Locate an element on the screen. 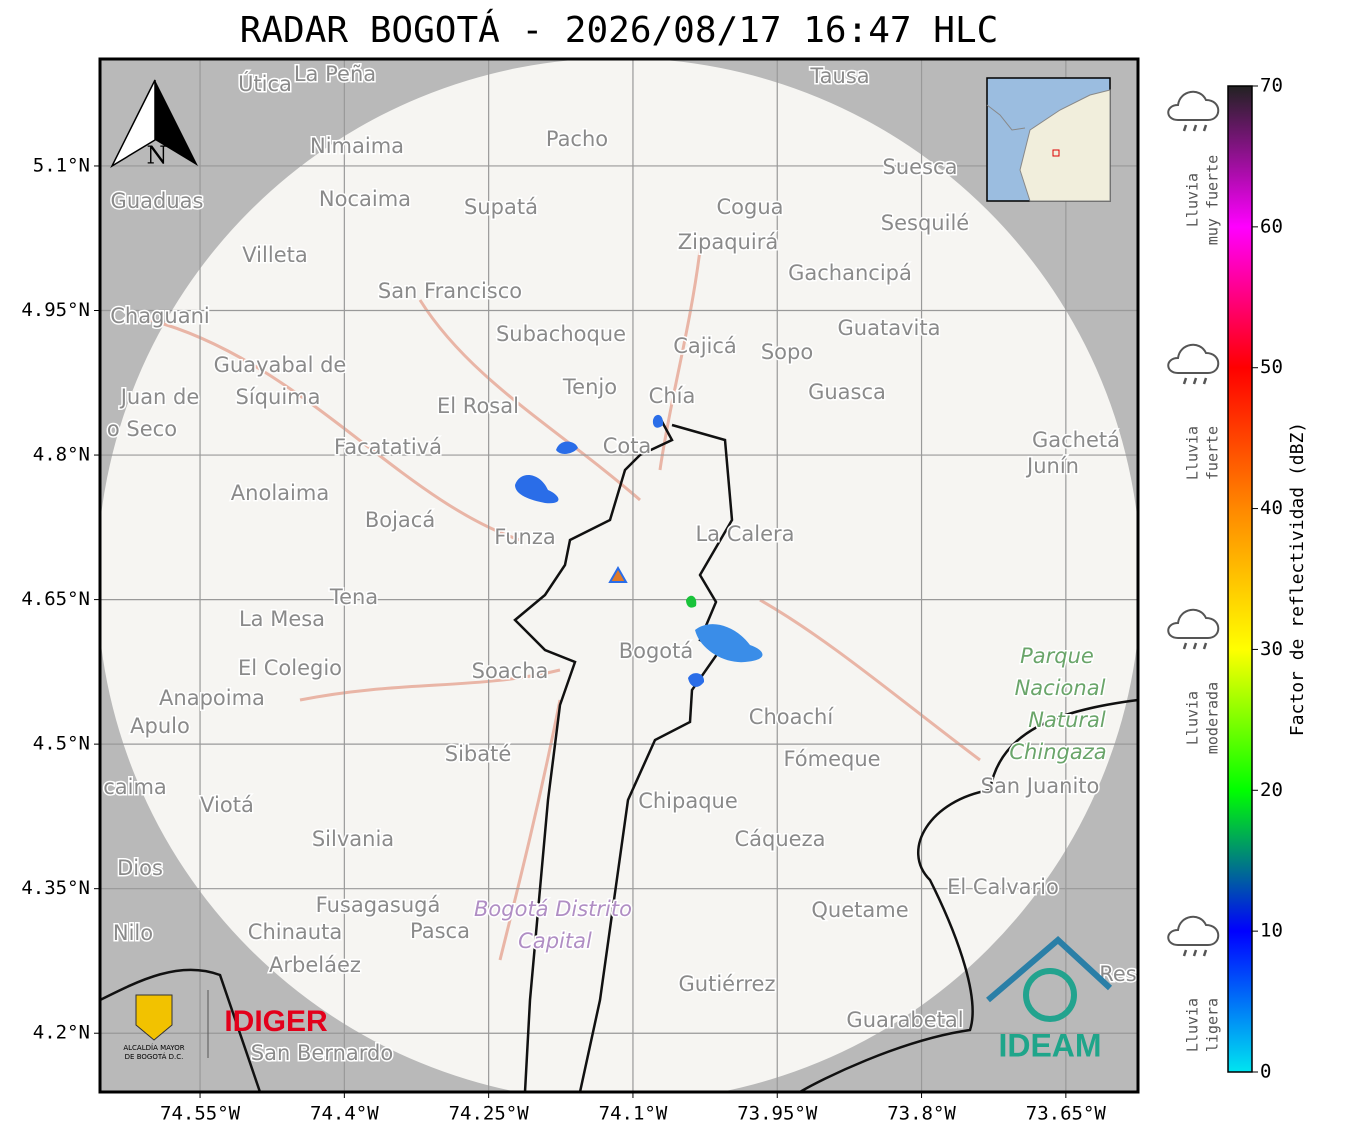 This screenshot has height=1143, width=1349. rain-drops is located at coordinates (1195, 646).